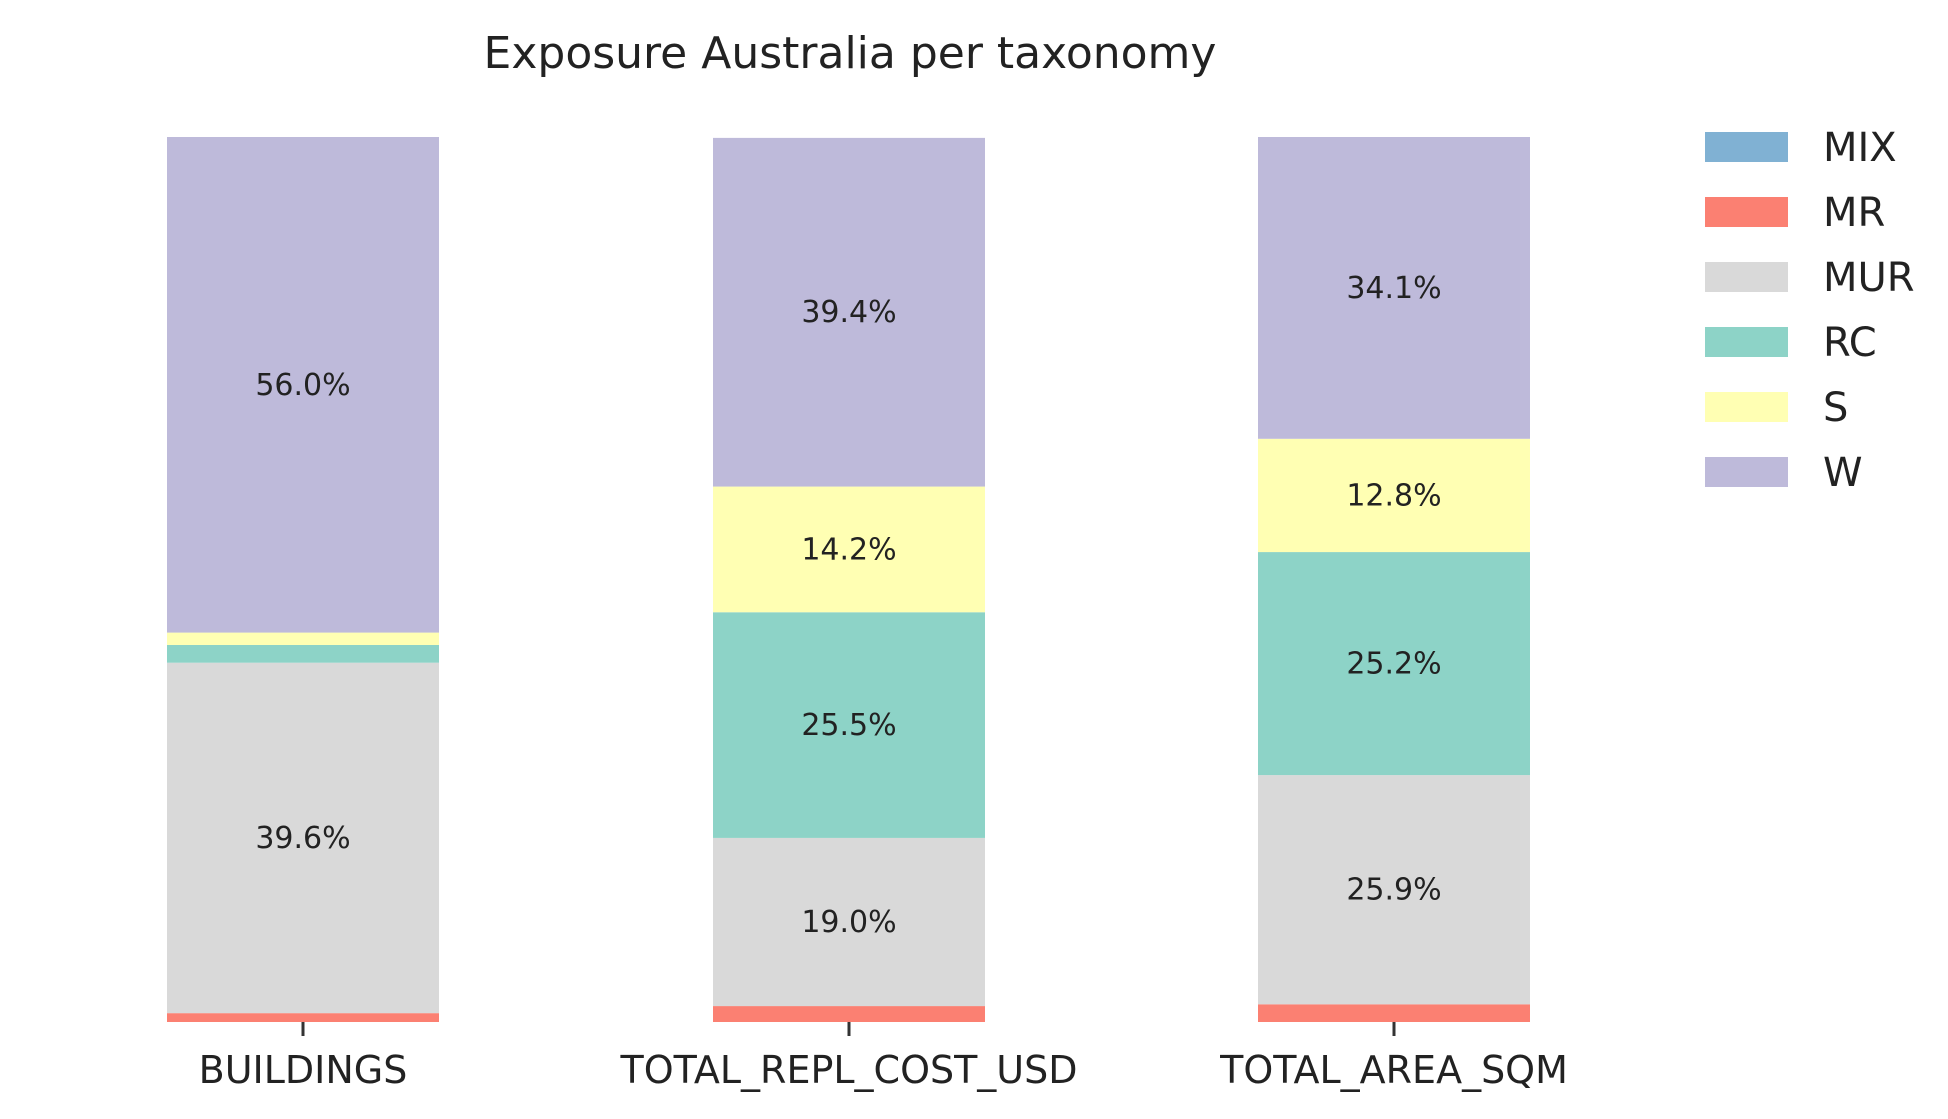 Image resolution: width=1948 pixels, height=1119 pixels. What do you see at coordinates (1843, 473) in the screenshot?
I see `legend-label-w: W` at bounding box center [1843, 473].